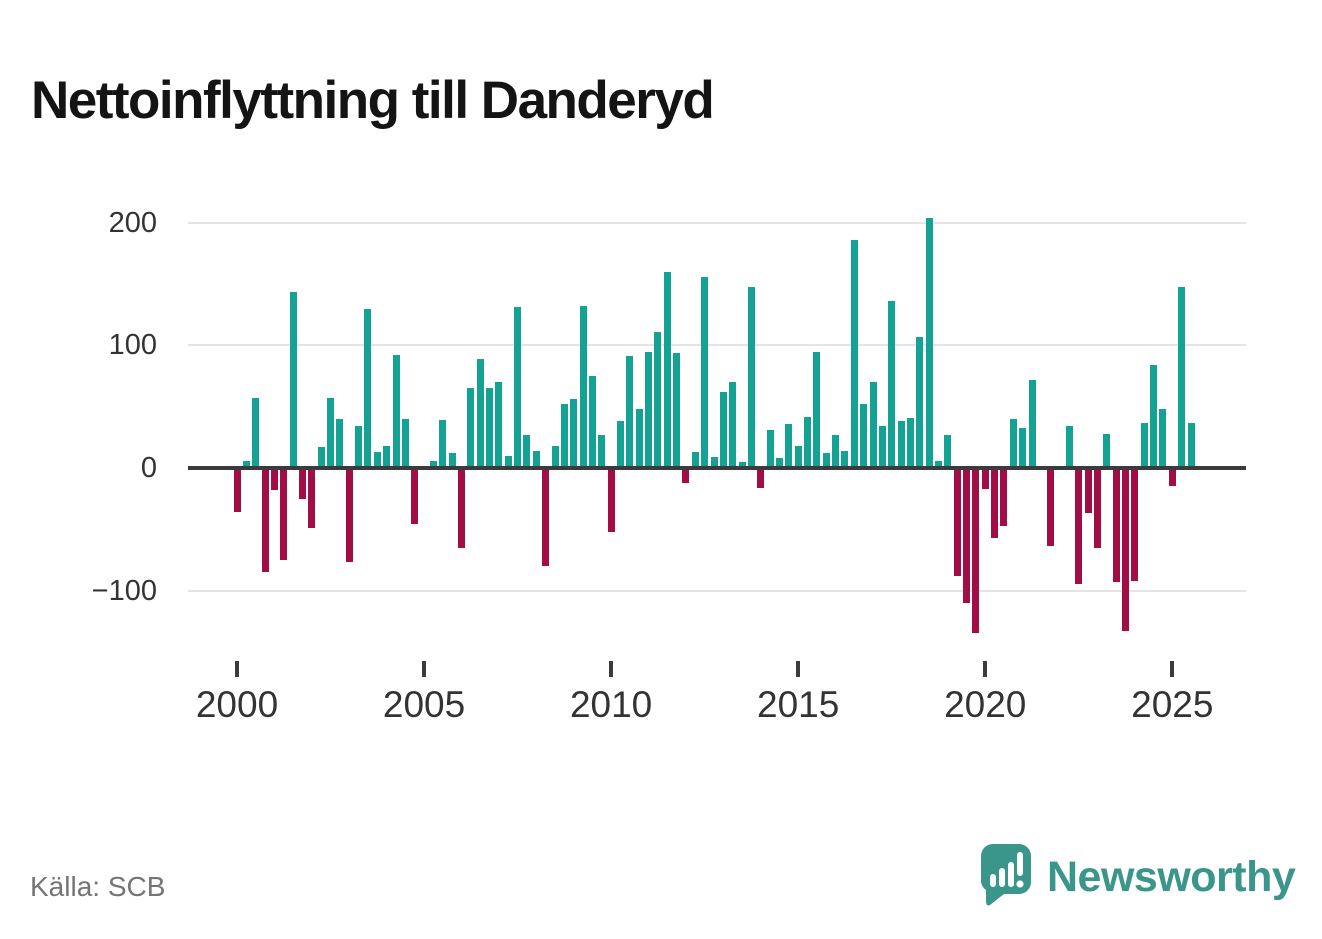  What do you see at coordinates (717, 590) in the screenshot?
I see `gridline--100` at bounding box center [717, 590].